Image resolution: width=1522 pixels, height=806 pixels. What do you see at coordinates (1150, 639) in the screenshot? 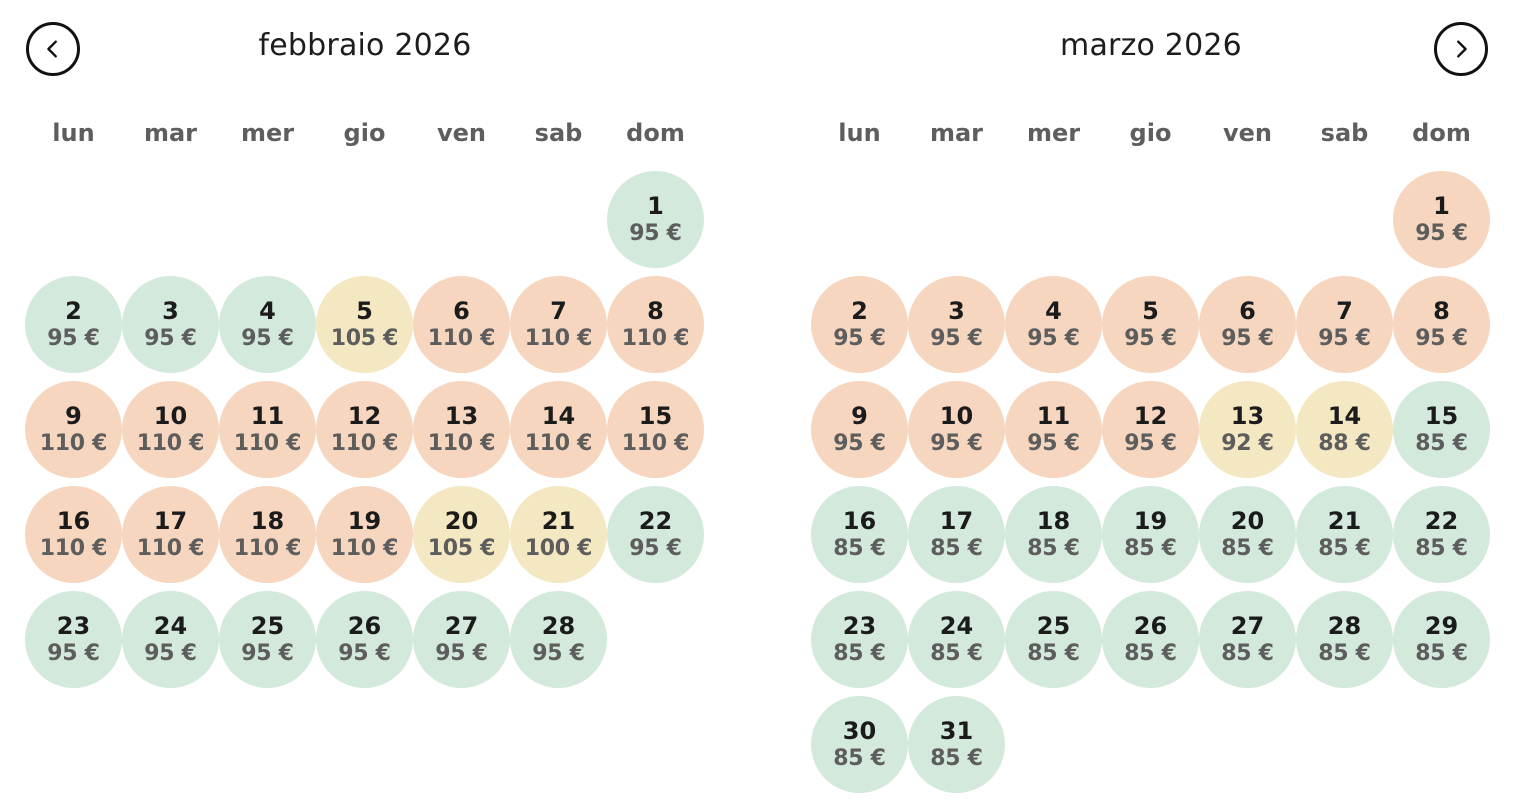
I see `day-button: 26 85 €` at bounding box center [1150, 639].